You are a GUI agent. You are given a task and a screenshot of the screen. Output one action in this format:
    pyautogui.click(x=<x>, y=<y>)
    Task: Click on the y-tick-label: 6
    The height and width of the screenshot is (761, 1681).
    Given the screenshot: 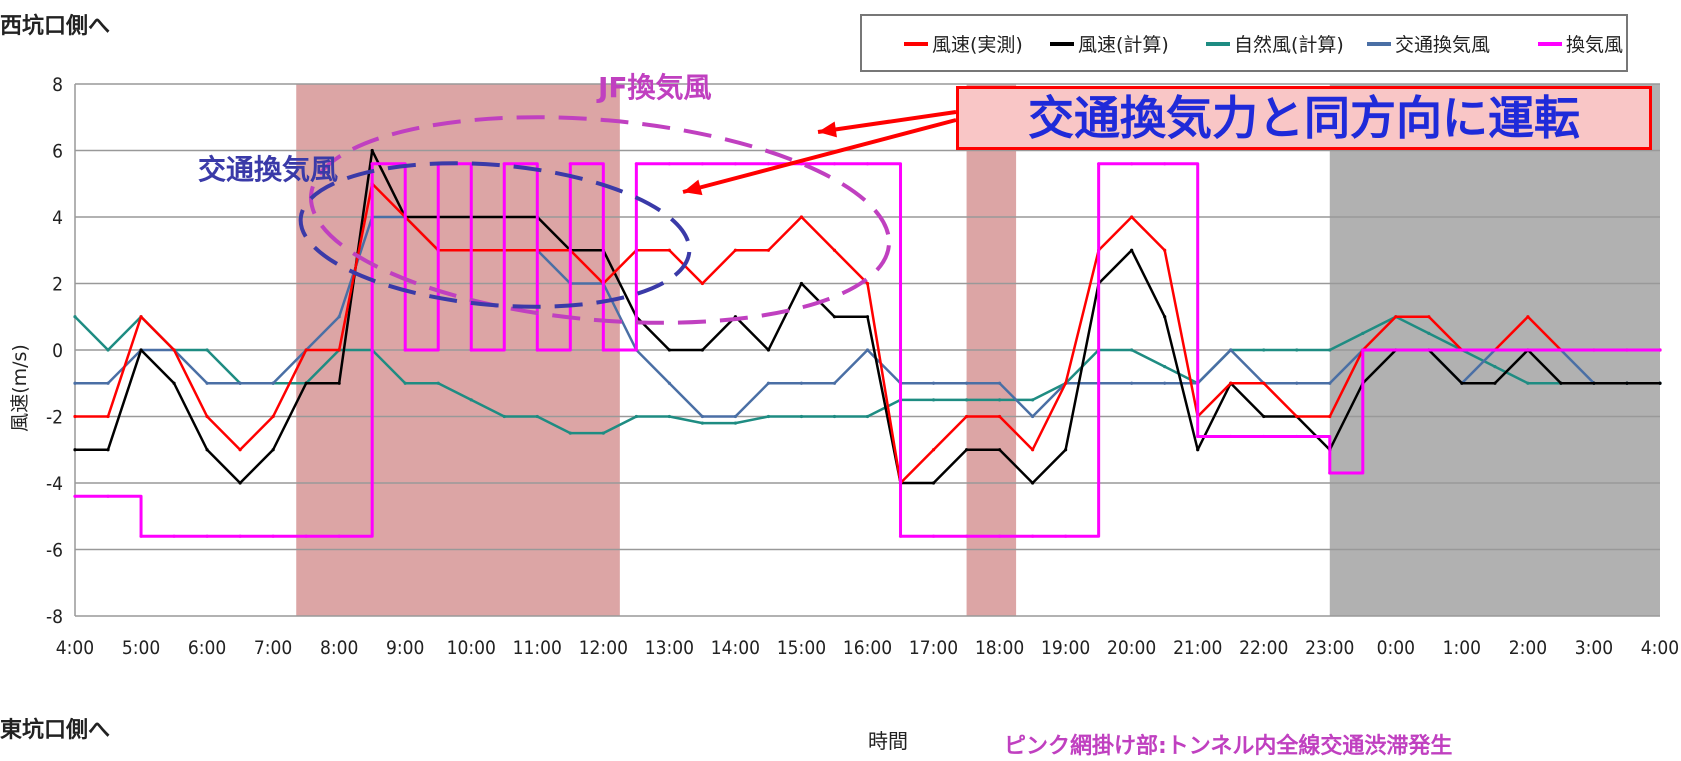 What is the action you would take?
    pyautogui.click(x=57, y=152)
    